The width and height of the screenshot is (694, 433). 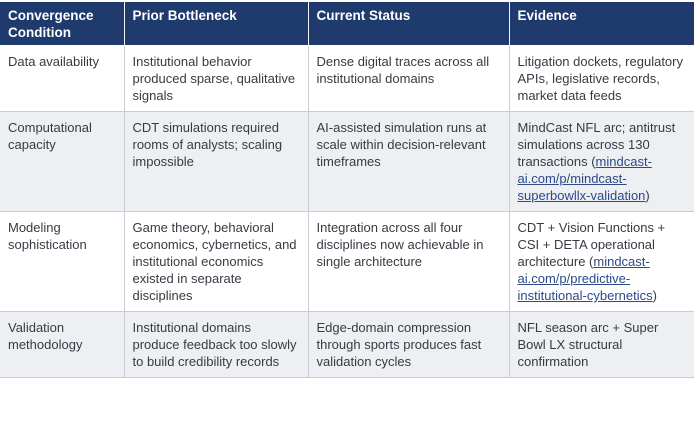 What do you see at coordinates (409, 24) in the screenshot?
I see `col-header-current-status: Current Status` at bounding box center [409, 24].